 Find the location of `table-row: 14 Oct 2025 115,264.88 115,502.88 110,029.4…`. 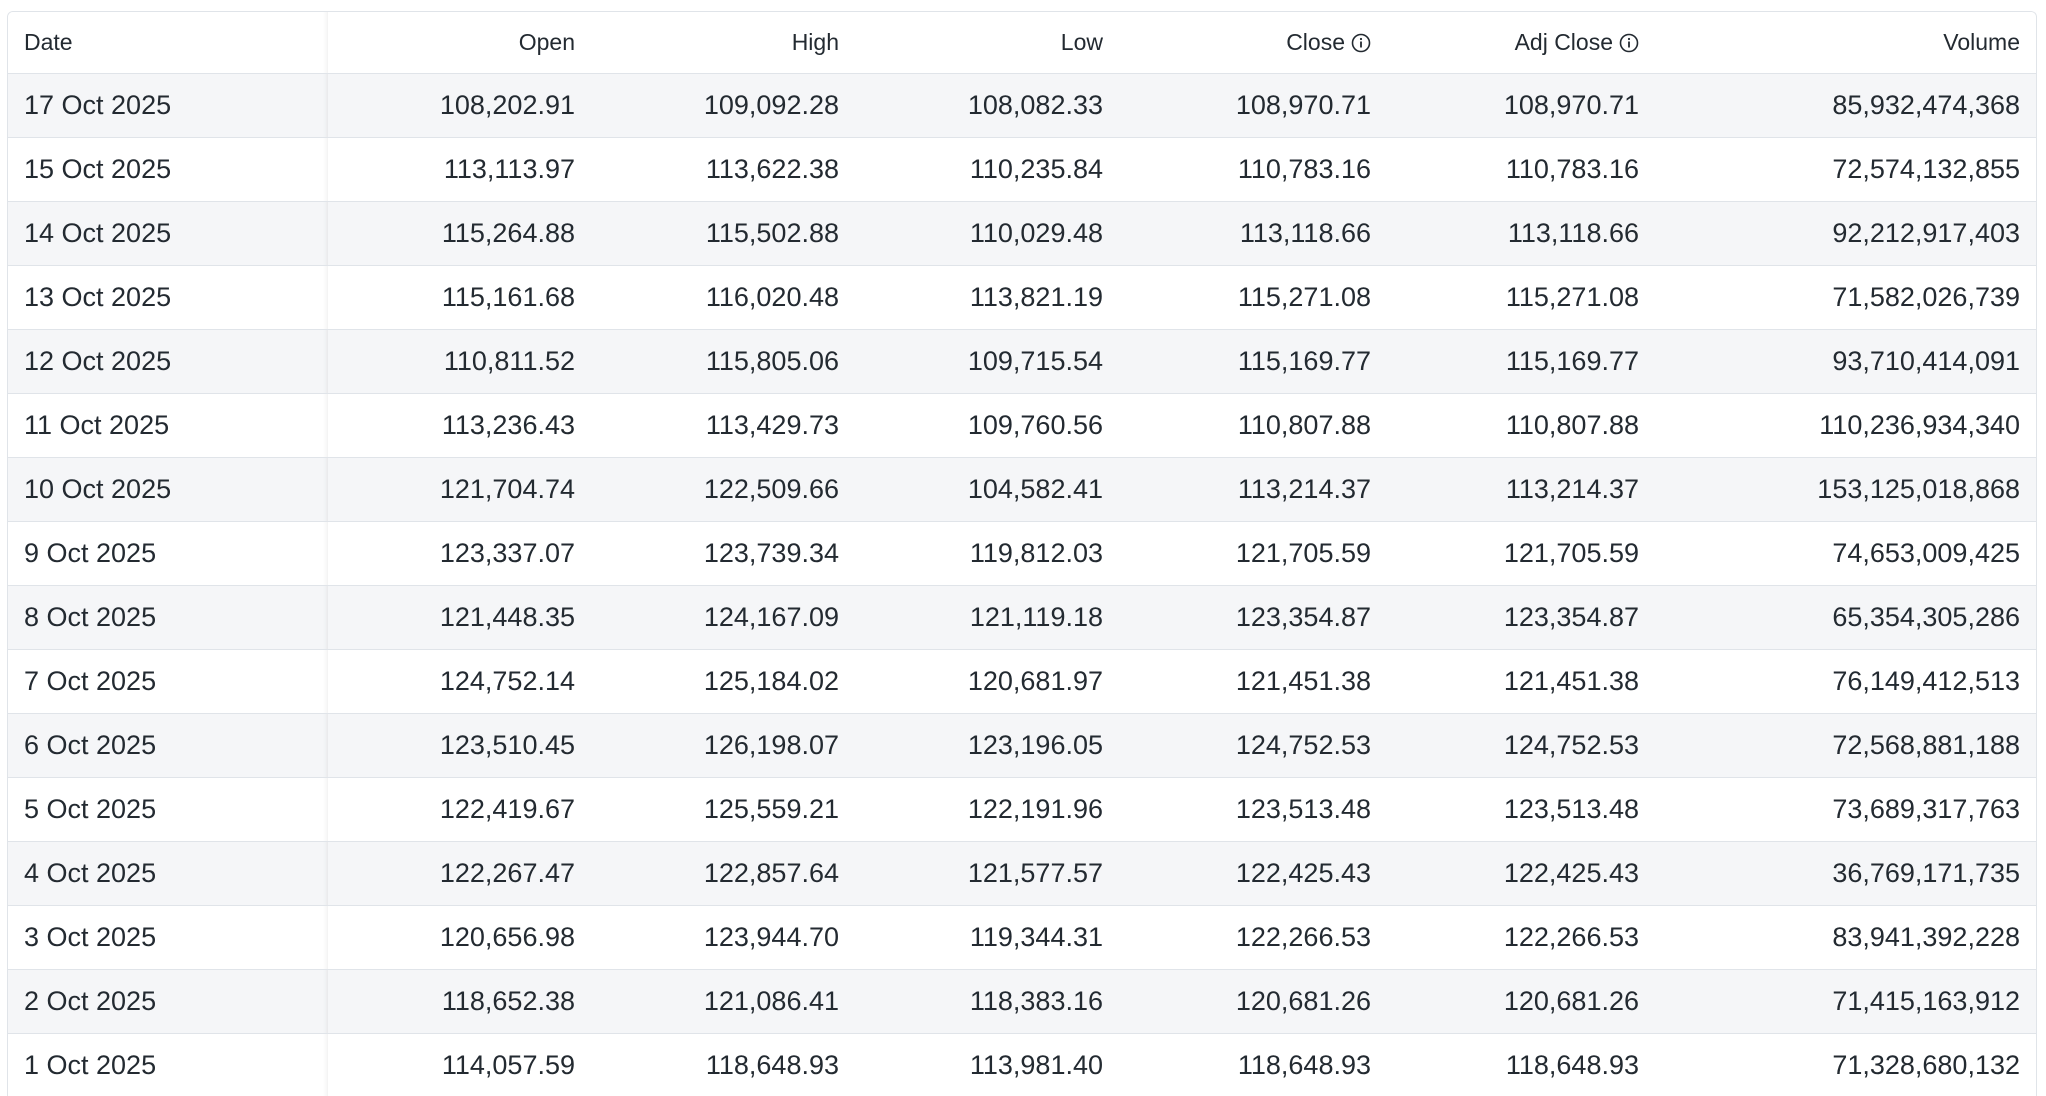

table-row: 14 Oct 2025 115,264.88 115,502.88 110,029.4… is located at coordinates (1022, 233).